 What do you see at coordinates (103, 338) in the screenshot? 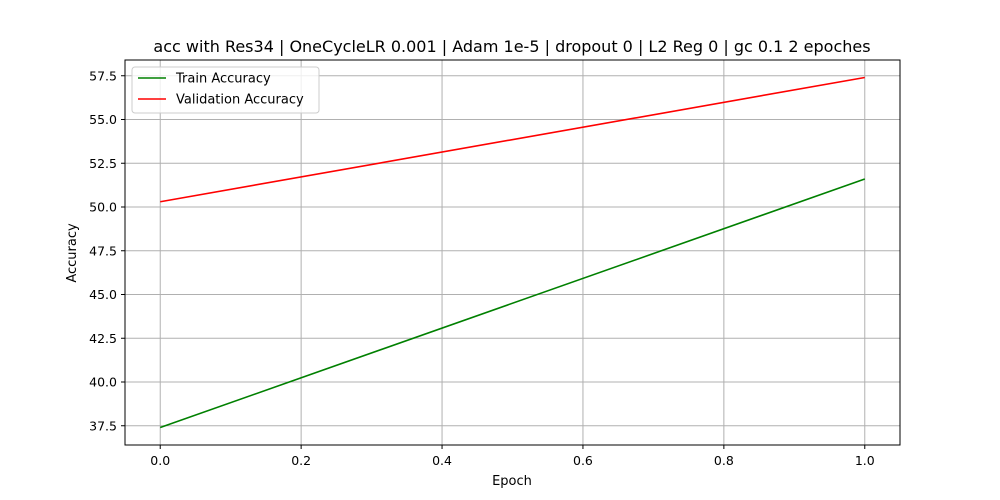
I see `y-tick-label: 42.5` at bounding box center [103, 338].